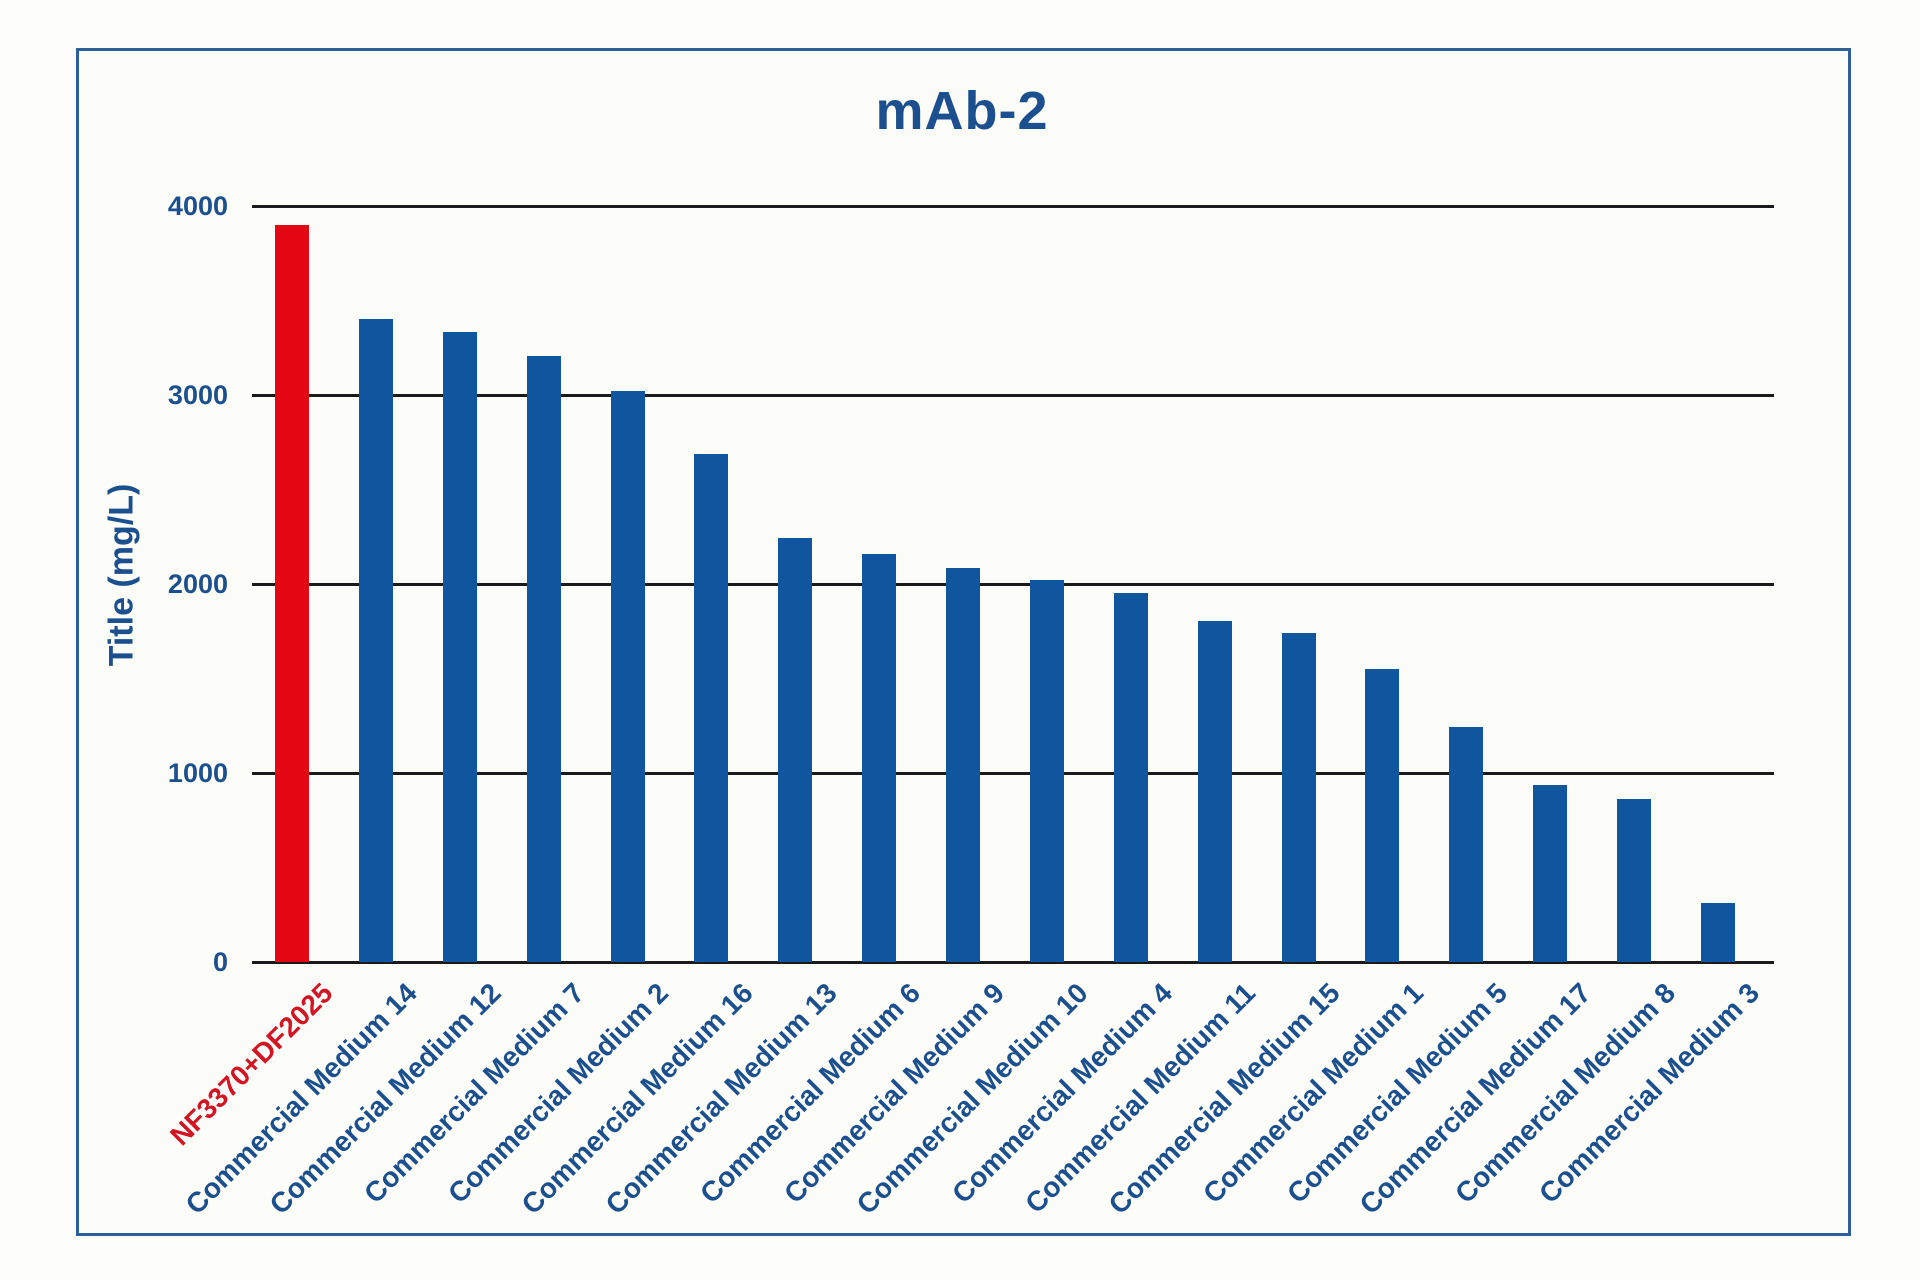 This screenshot has height=1280, width=1920. Describe the element at coordinates (220, 962) in the screenshot. I see `y-tick-label-0: 0` at that location.